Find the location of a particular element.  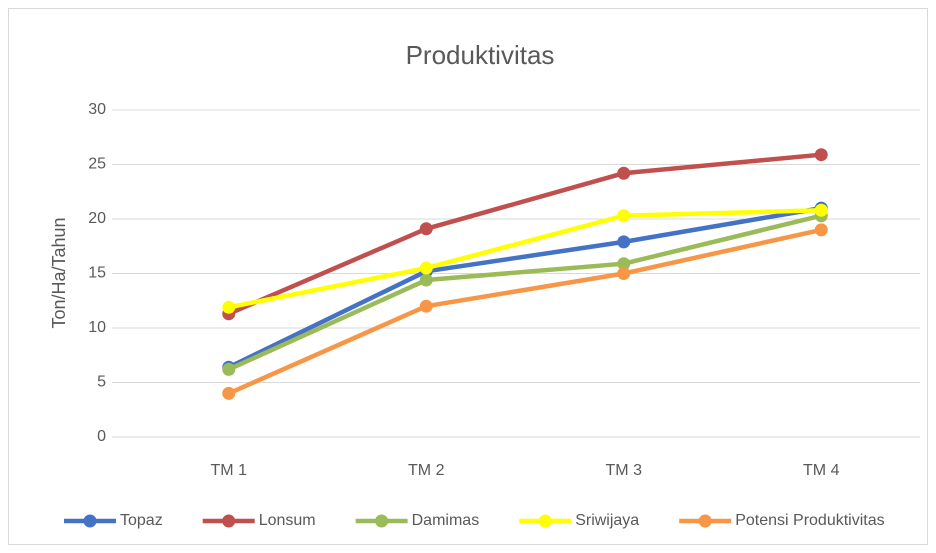

legend-label: Damimas is located at coordinates (446, 520).